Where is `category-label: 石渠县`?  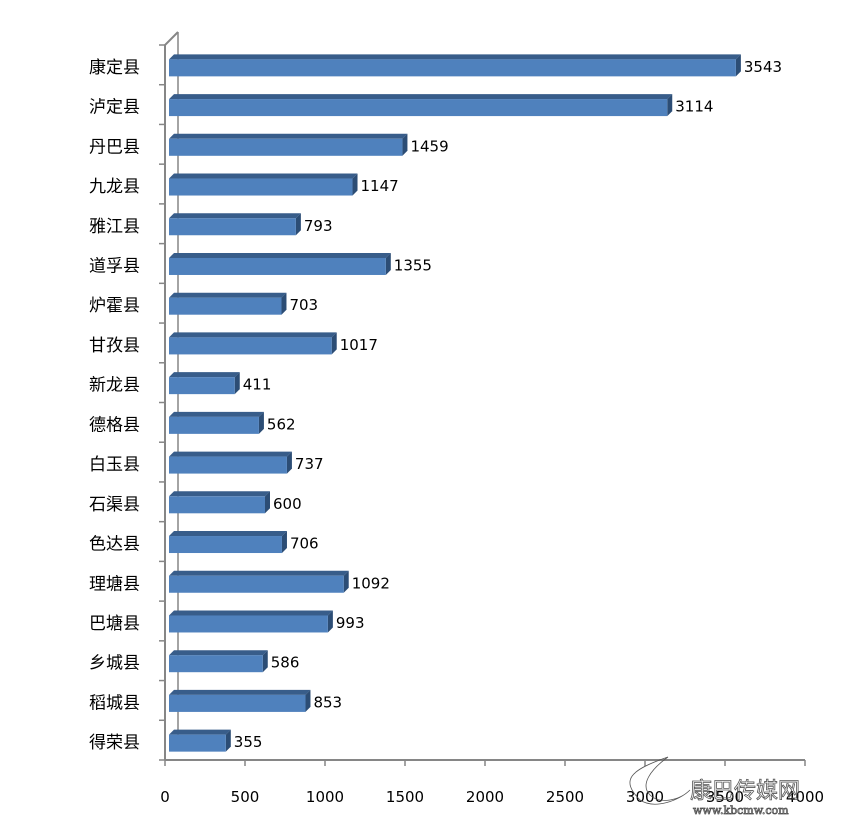
category-label: 石渠县 is located at coordinates (114, 505).